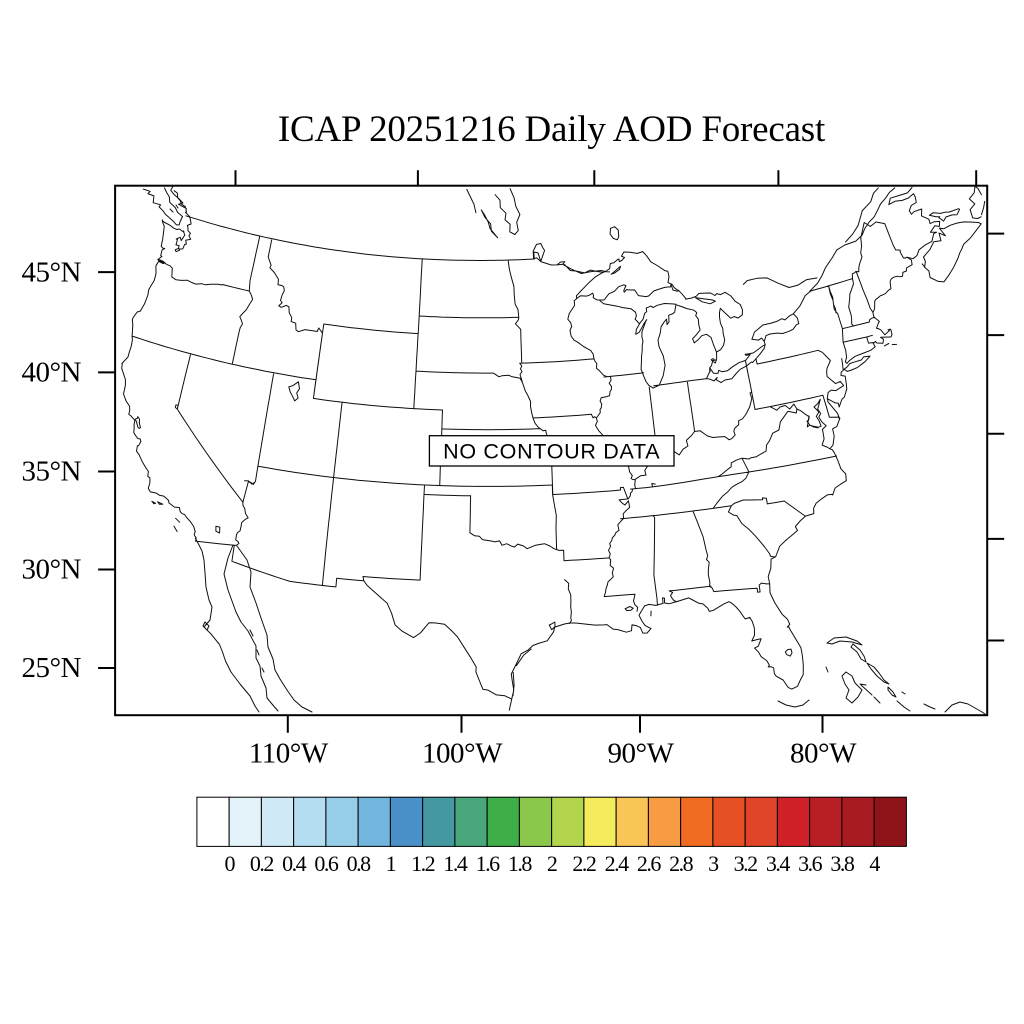 This screenshot has height=1024, width=1024. Describe the element at coordinates (551, 451) in the screenshot. I see `svg-text: NO CONTOUR DATA` at that location.